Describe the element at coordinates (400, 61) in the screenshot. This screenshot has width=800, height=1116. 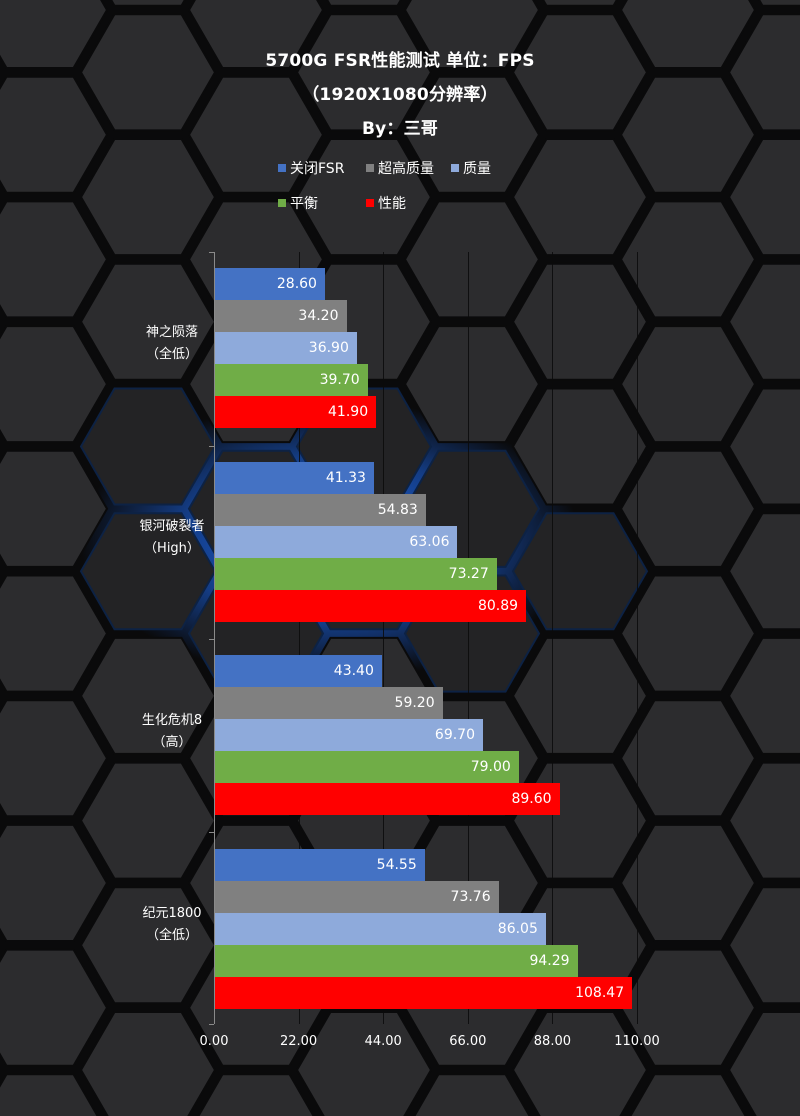
I see `chart-title: 5700G FSR性能测试 单位：FPS` at that location.